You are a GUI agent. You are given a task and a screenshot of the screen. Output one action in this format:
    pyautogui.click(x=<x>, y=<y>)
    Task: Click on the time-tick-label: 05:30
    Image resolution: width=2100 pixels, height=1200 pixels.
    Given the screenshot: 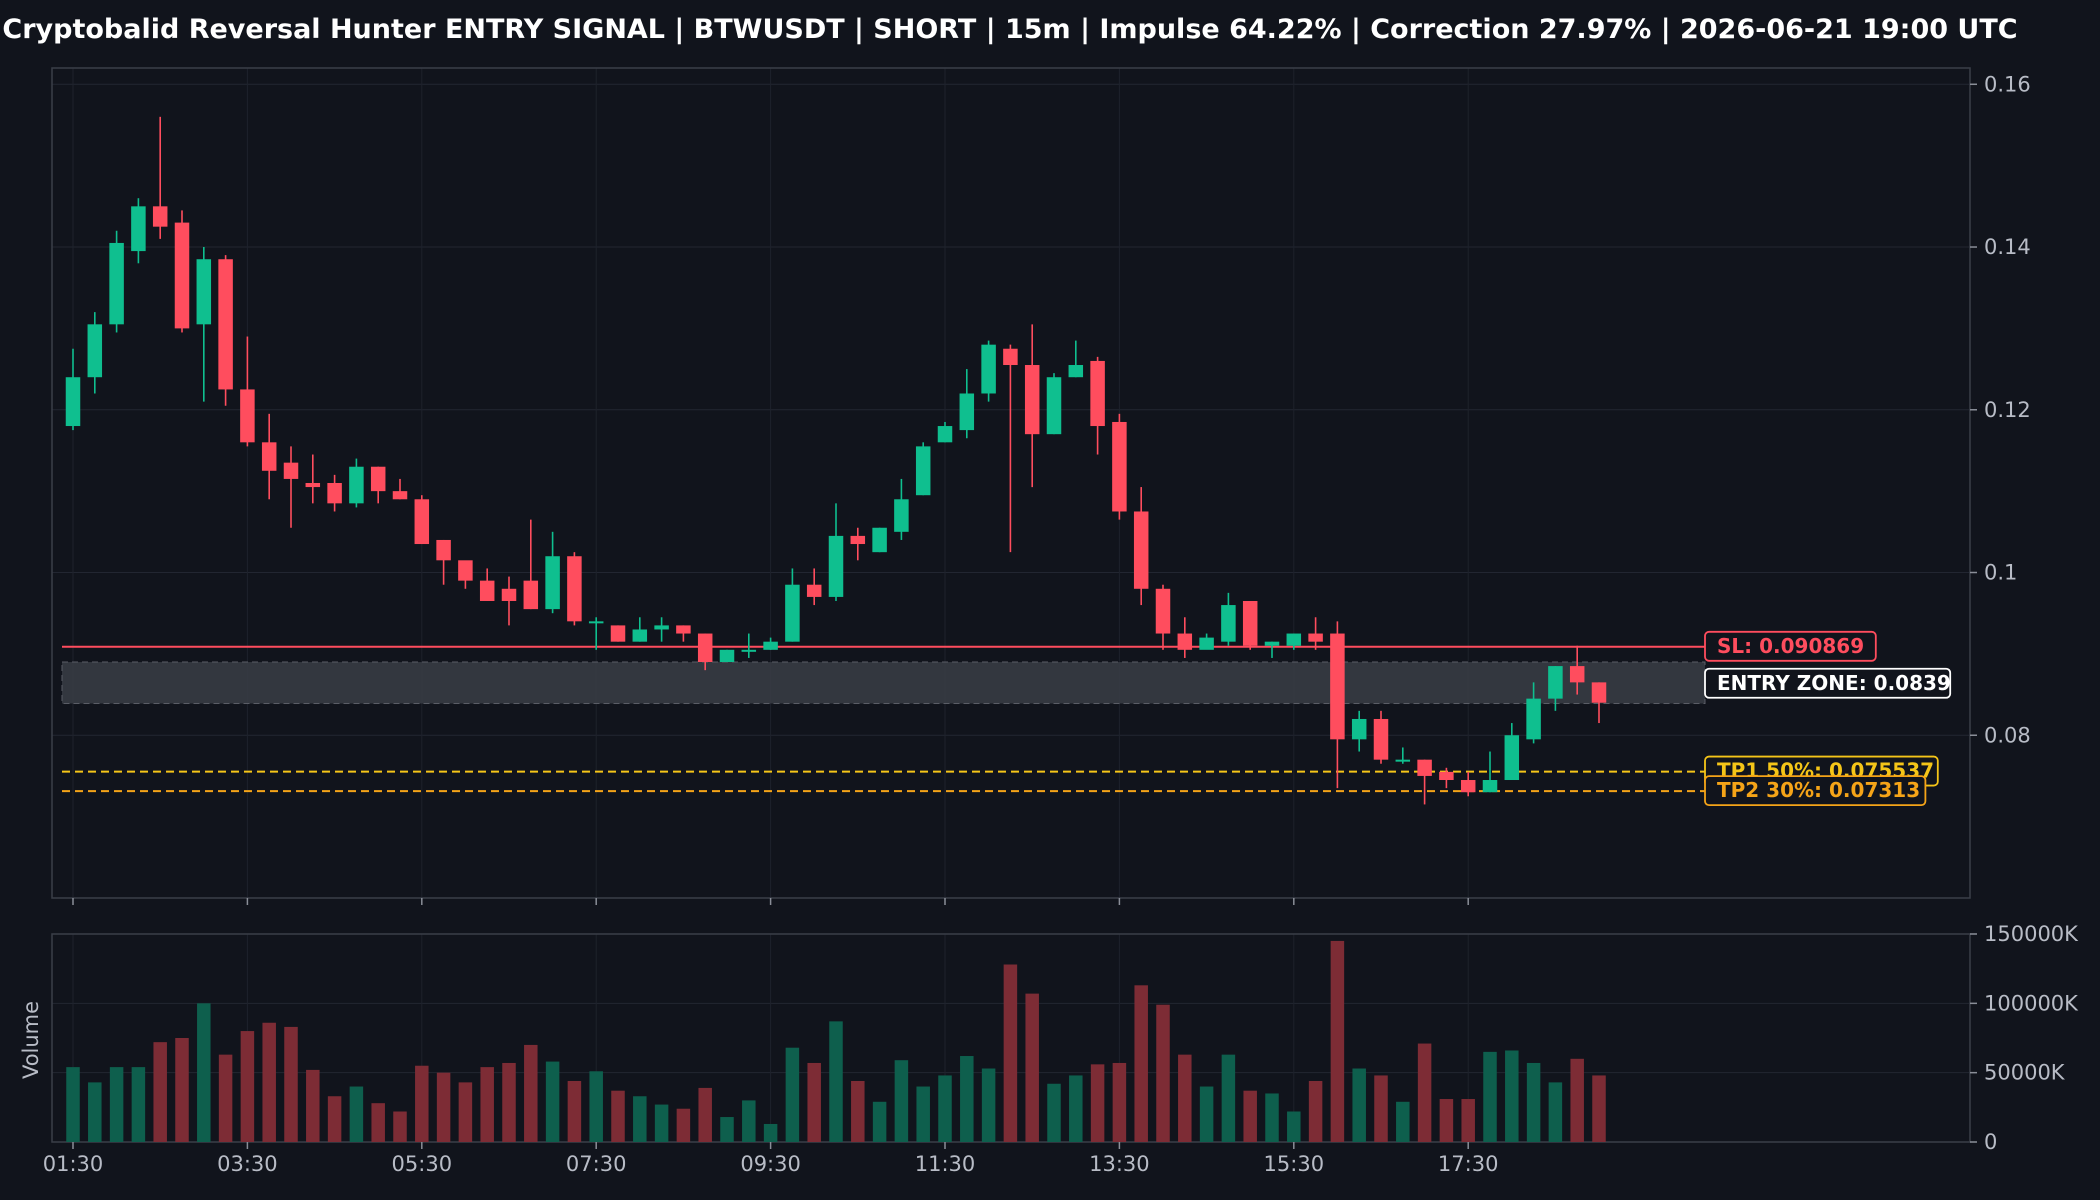 What is the action you would take?
    pyautogui.click(x=422, y=1164)
    